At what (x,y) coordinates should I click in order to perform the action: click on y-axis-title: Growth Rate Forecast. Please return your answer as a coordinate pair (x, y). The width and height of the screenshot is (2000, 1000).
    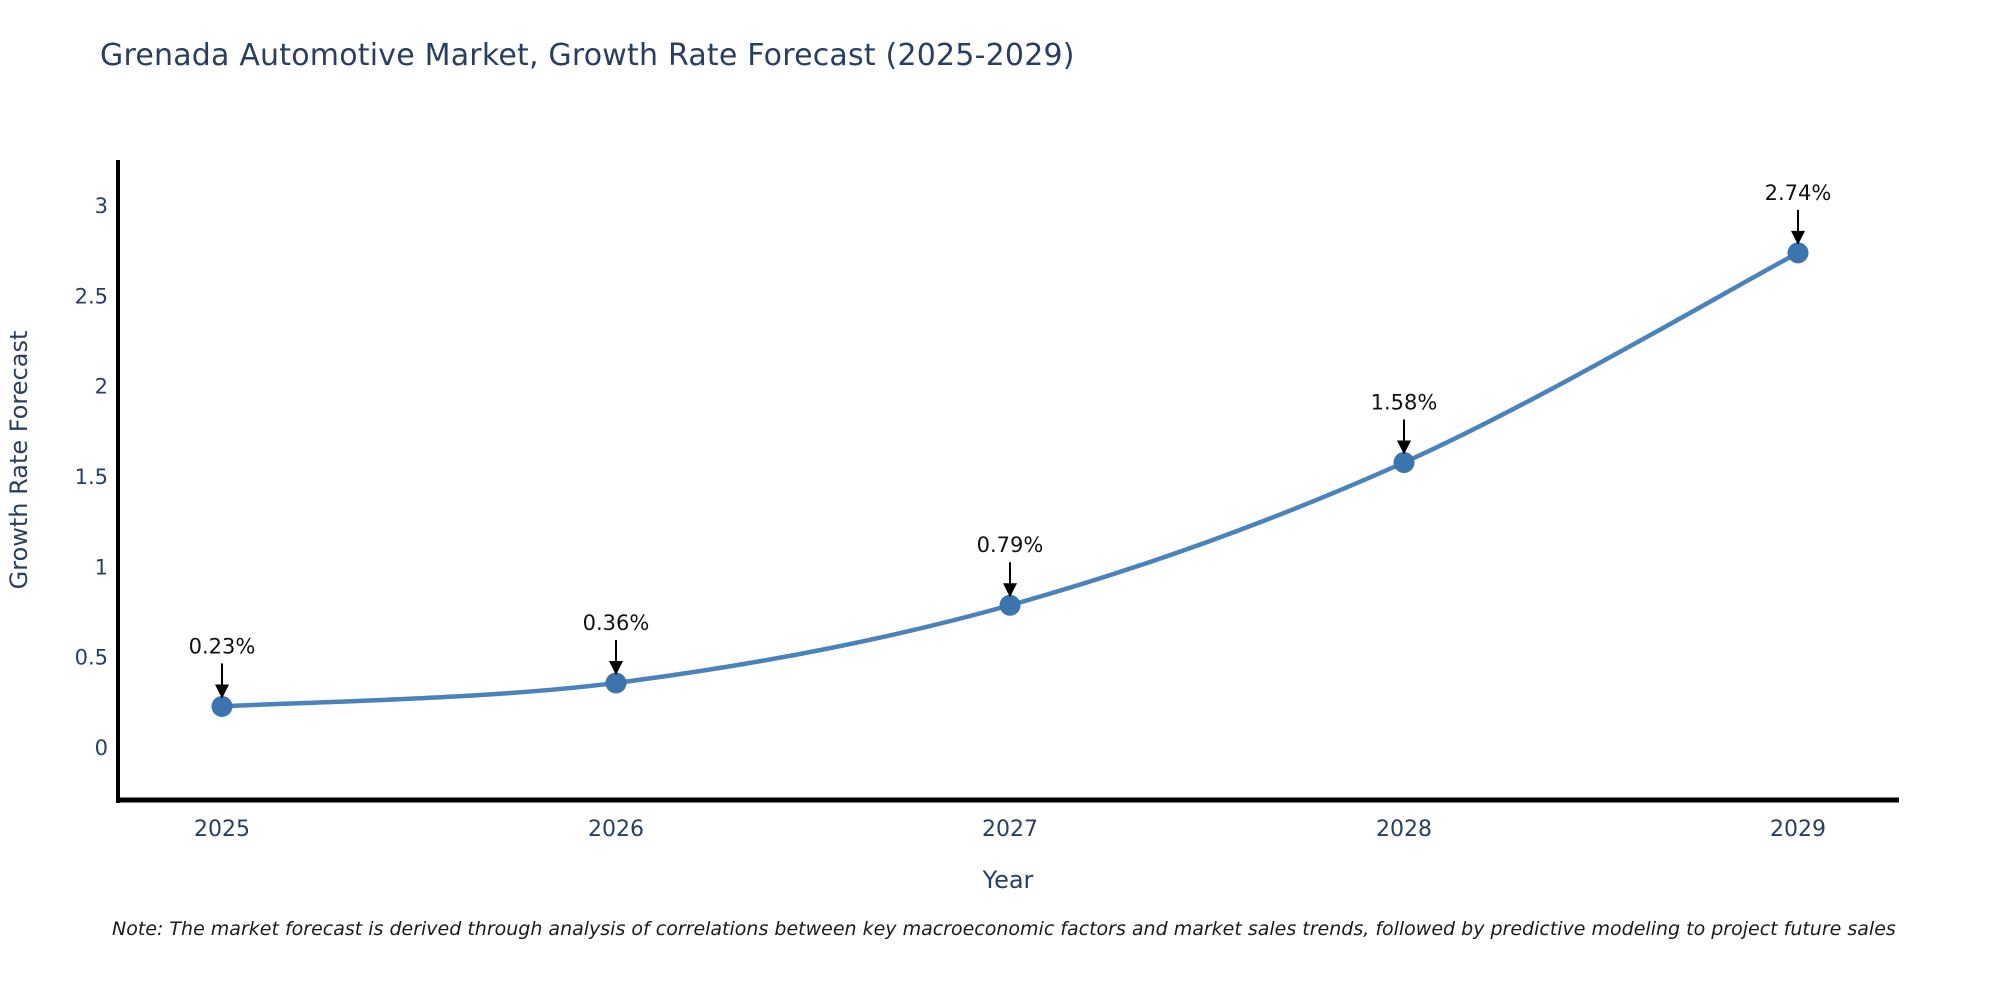
    Looking at the image, I should click on (19, 460).